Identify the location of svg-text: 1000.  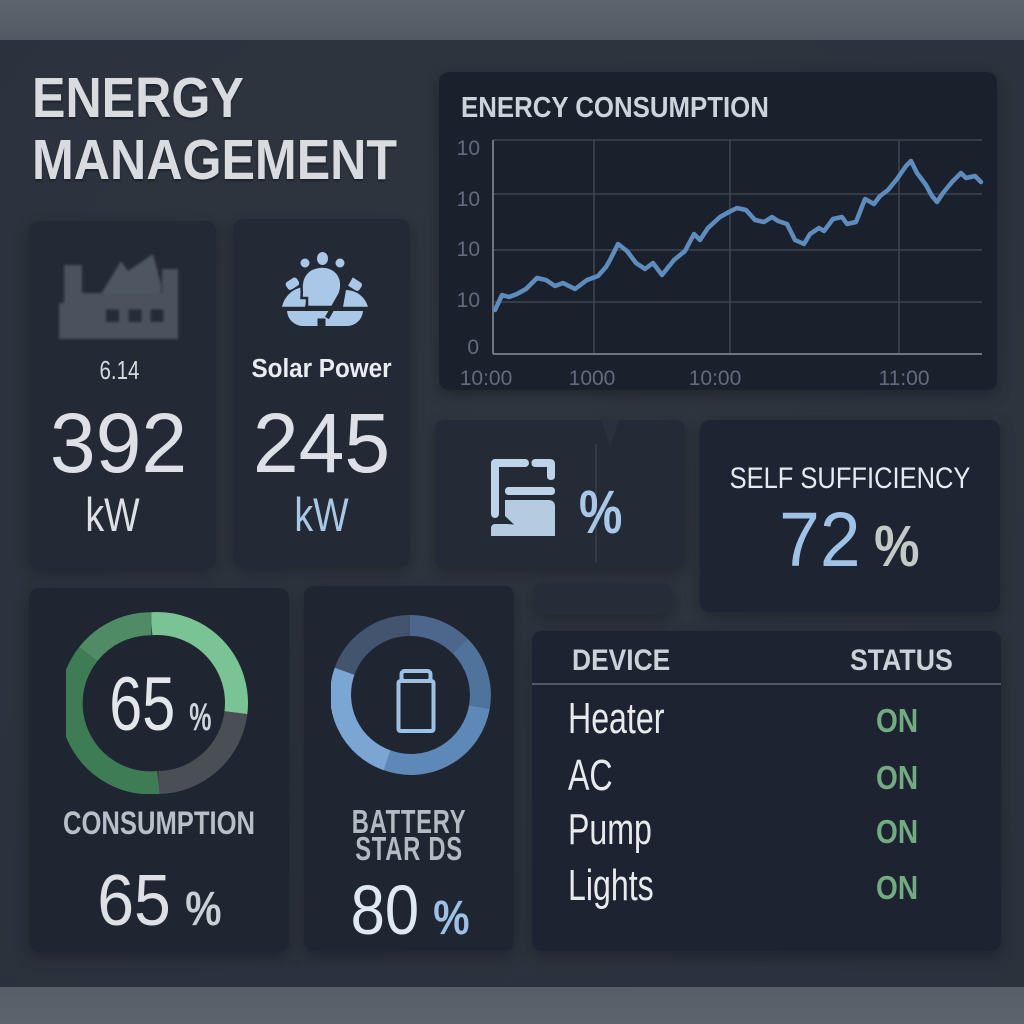
(592, 378).